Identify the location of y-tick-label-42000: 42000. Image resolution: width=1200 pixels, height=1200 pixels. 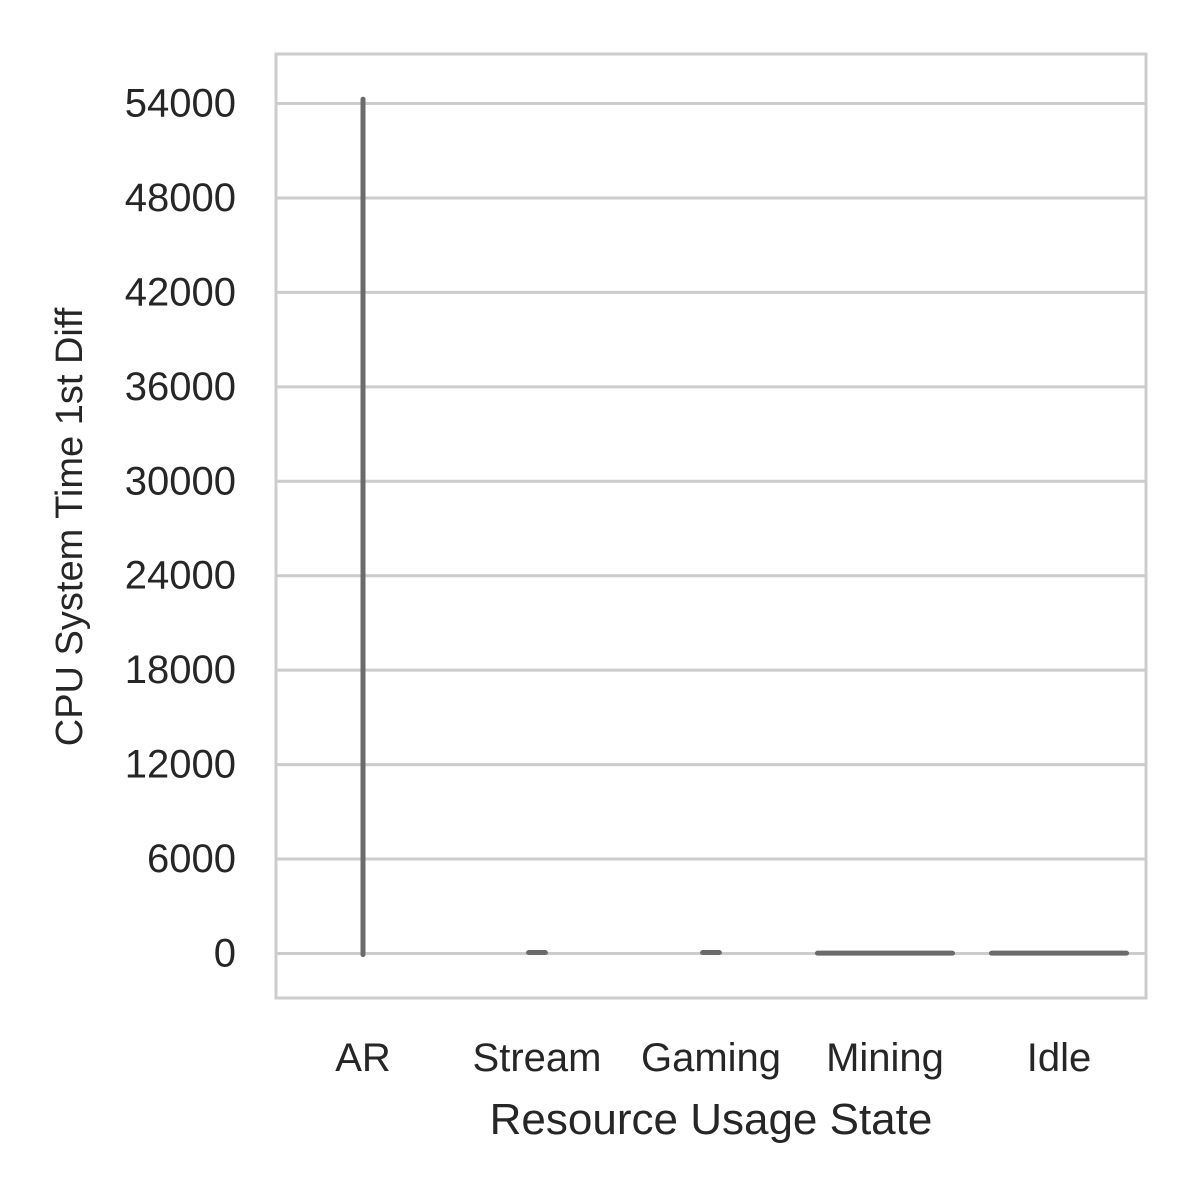
(180, 292).